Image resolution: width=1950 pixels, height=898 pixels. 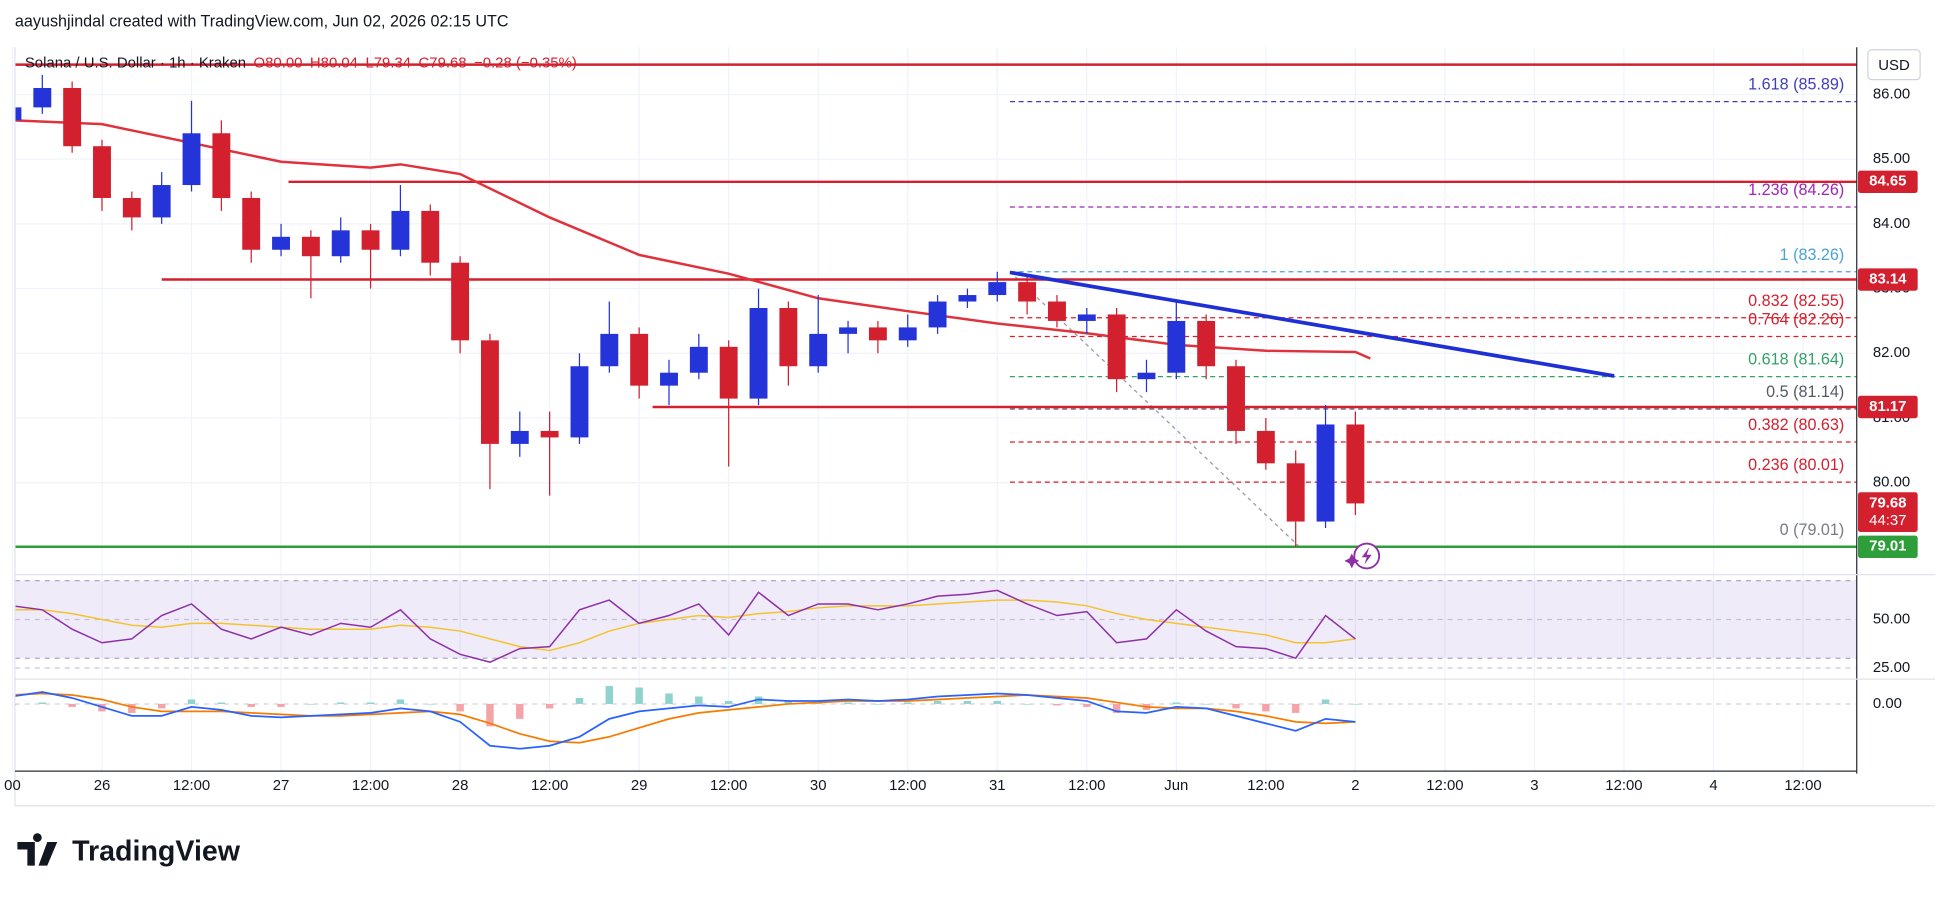 I want to click on brand-logo: TradingView, so click(x=129, y=850).